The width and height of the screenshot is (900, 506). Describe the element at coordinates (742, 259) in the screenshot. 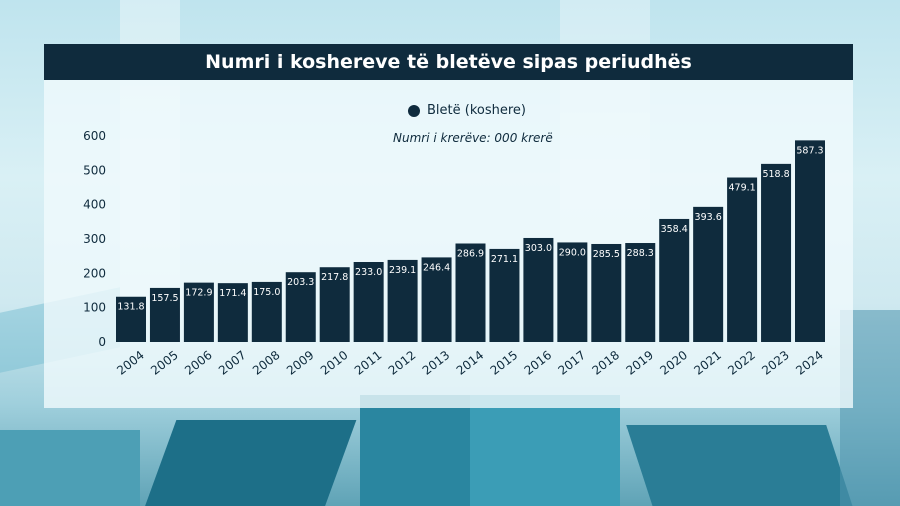

I see `bar-2022` at that location.